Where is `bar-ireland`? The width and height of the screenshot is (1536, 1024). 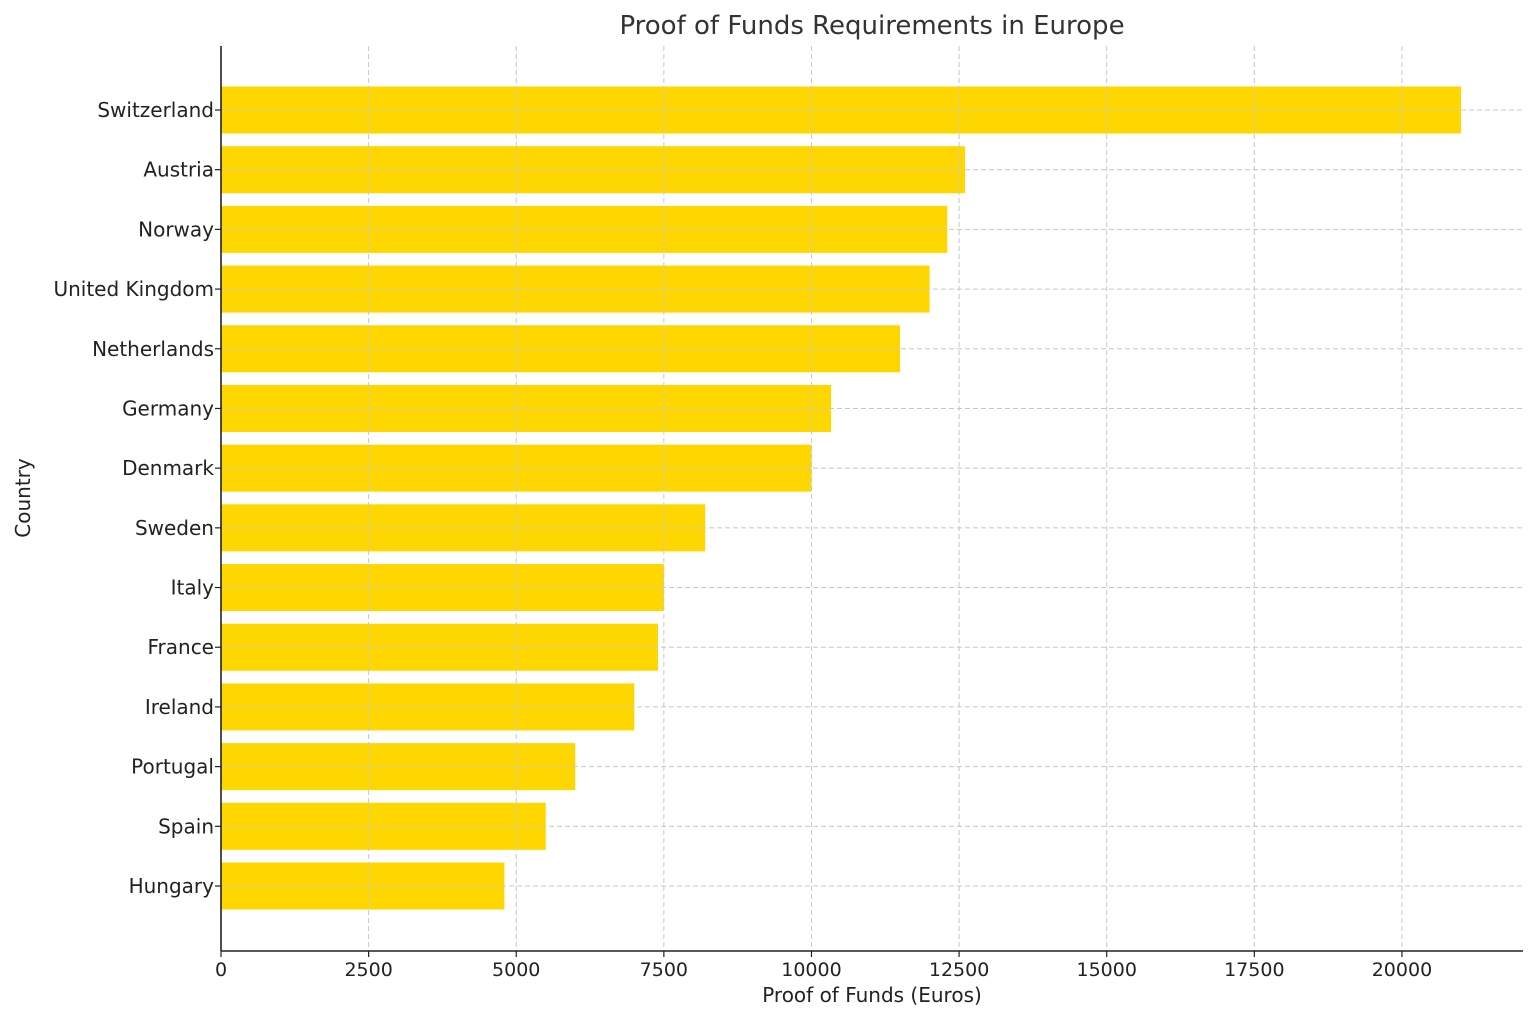
bar-ireland is located at coordinates (428, 707).